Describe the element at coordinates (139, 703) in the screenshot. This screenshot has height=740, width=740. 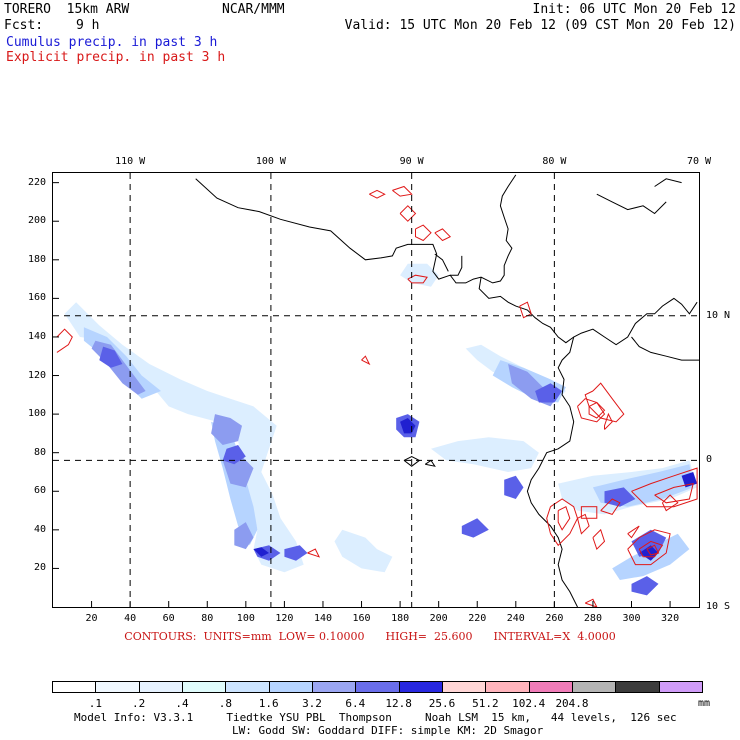
I see `color-scale-label: .2` at that location.